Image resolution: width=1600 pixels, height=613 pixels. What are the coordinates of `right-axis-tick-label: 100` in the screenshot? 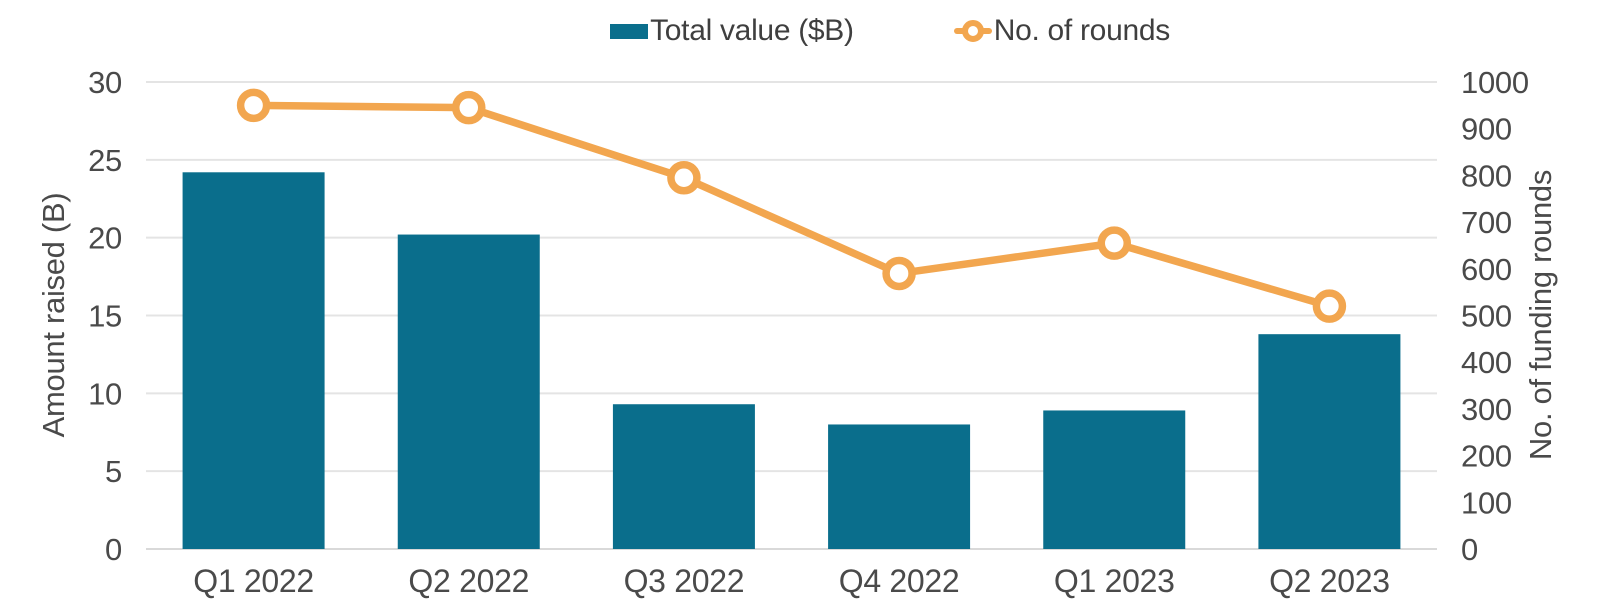 It's located at (1486, 502).